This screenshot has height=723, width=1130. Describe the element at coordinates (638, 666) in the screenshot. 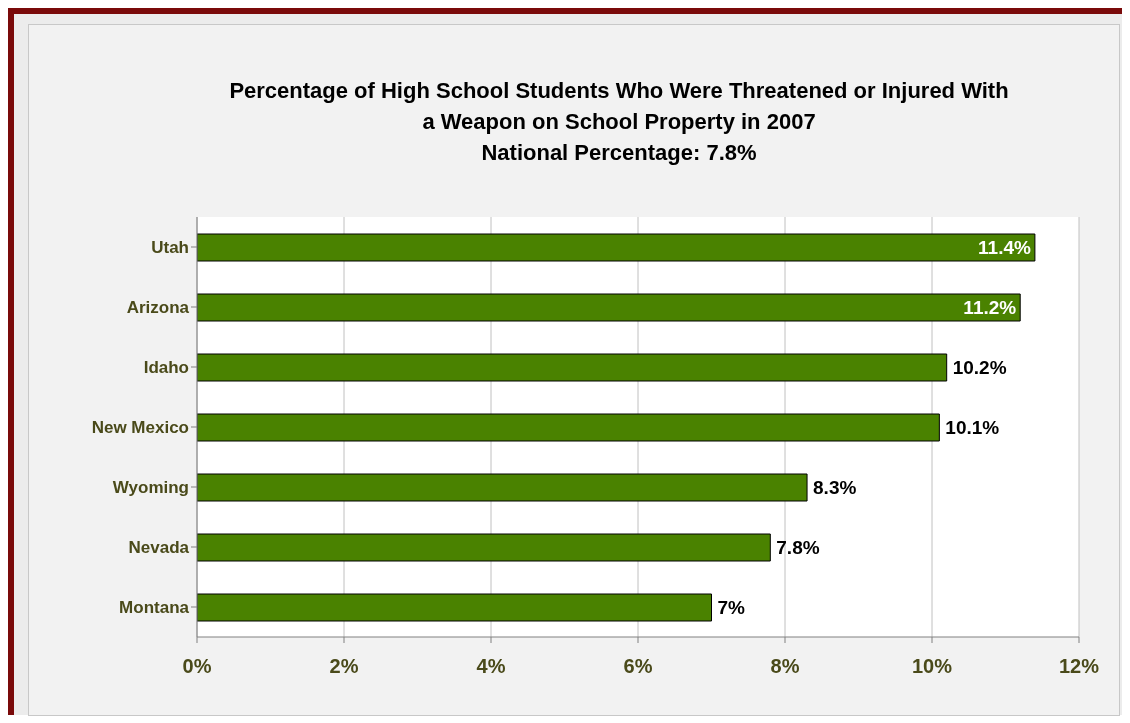

I see `x-tick-label: 6%` at that location.